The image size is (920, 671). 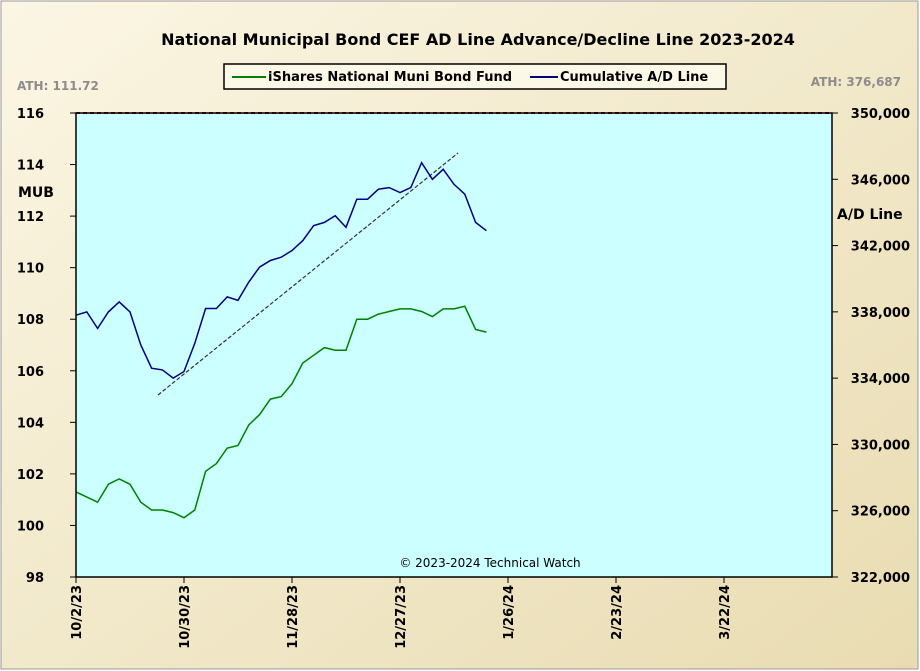 I want to click on y2-tick-label: 350,000, so click(x=880, y=114).